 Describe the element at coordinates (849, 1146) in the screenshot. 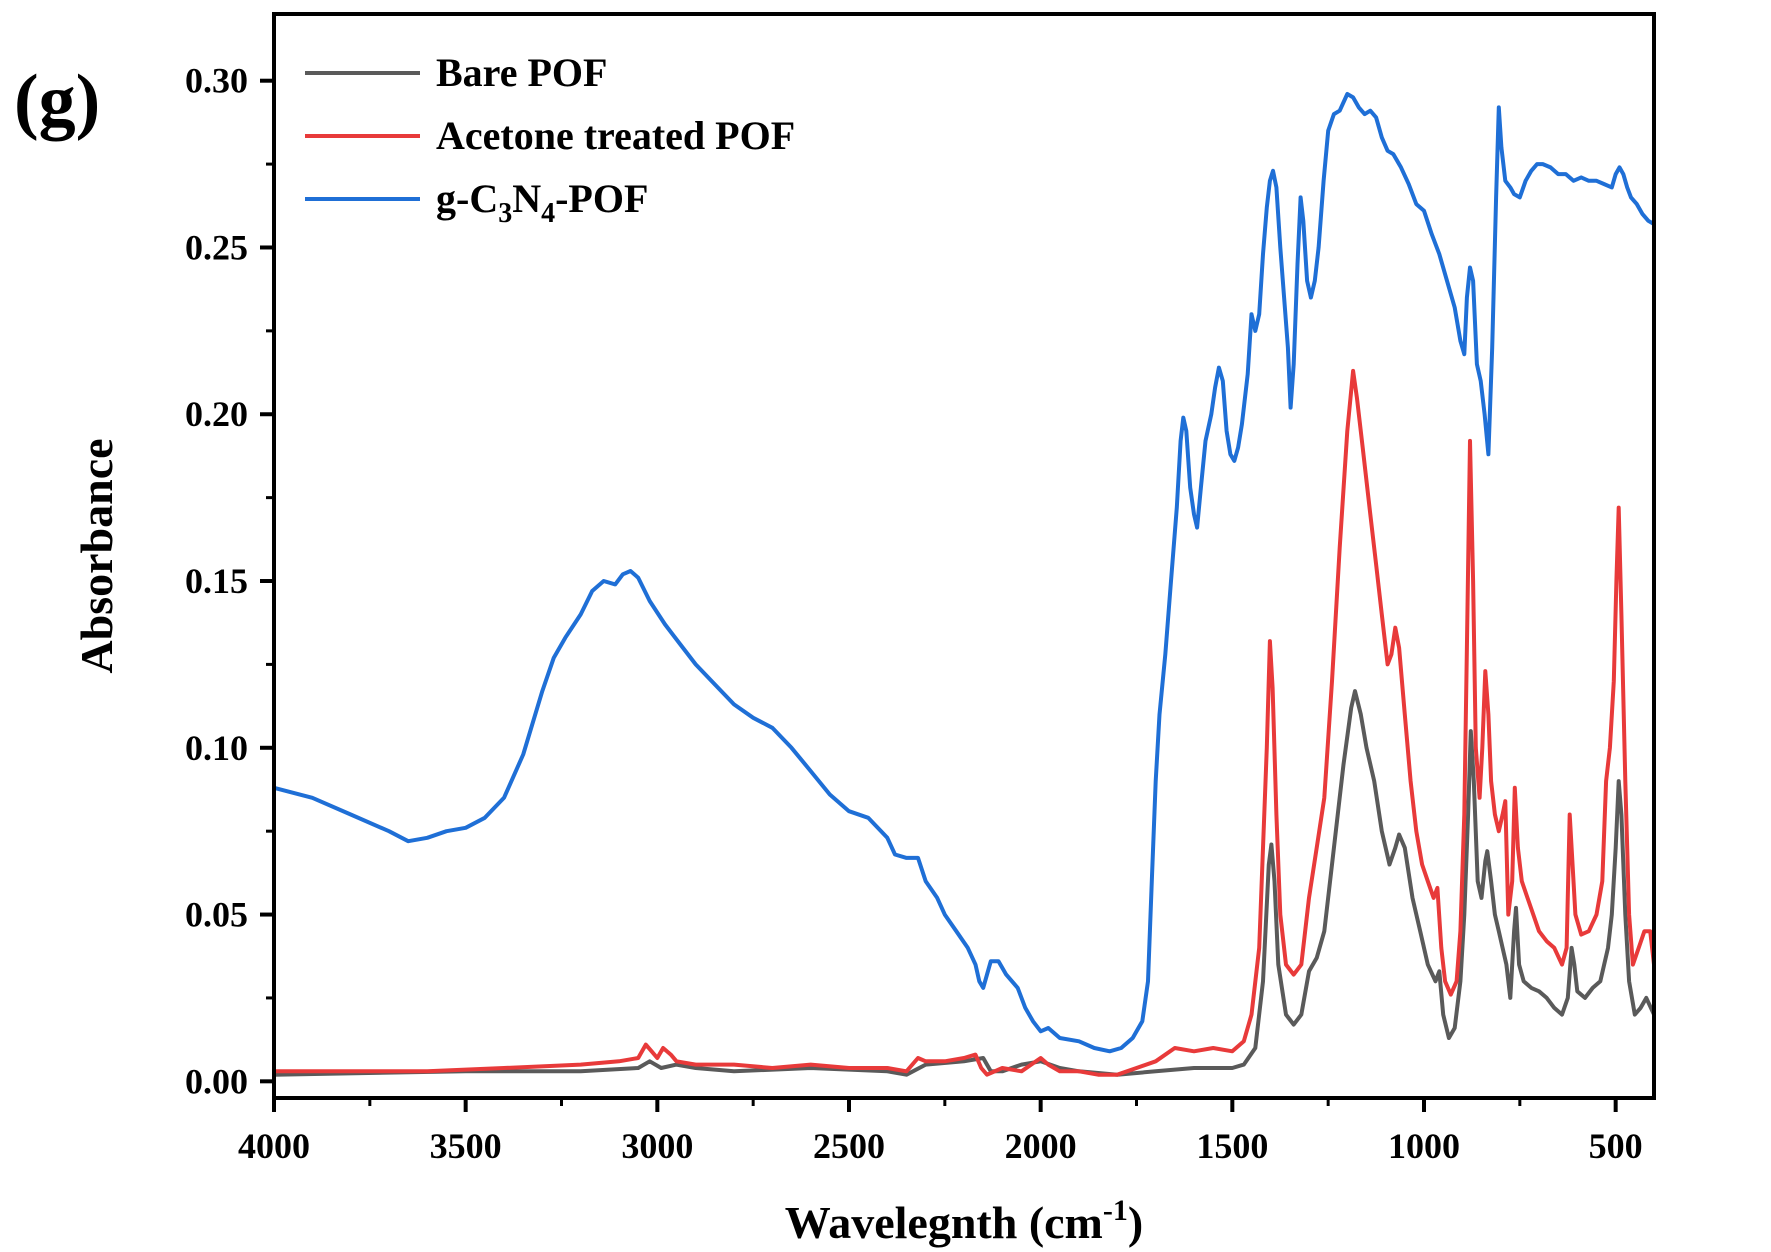

I see `x-tick-label: 2500` at that location.